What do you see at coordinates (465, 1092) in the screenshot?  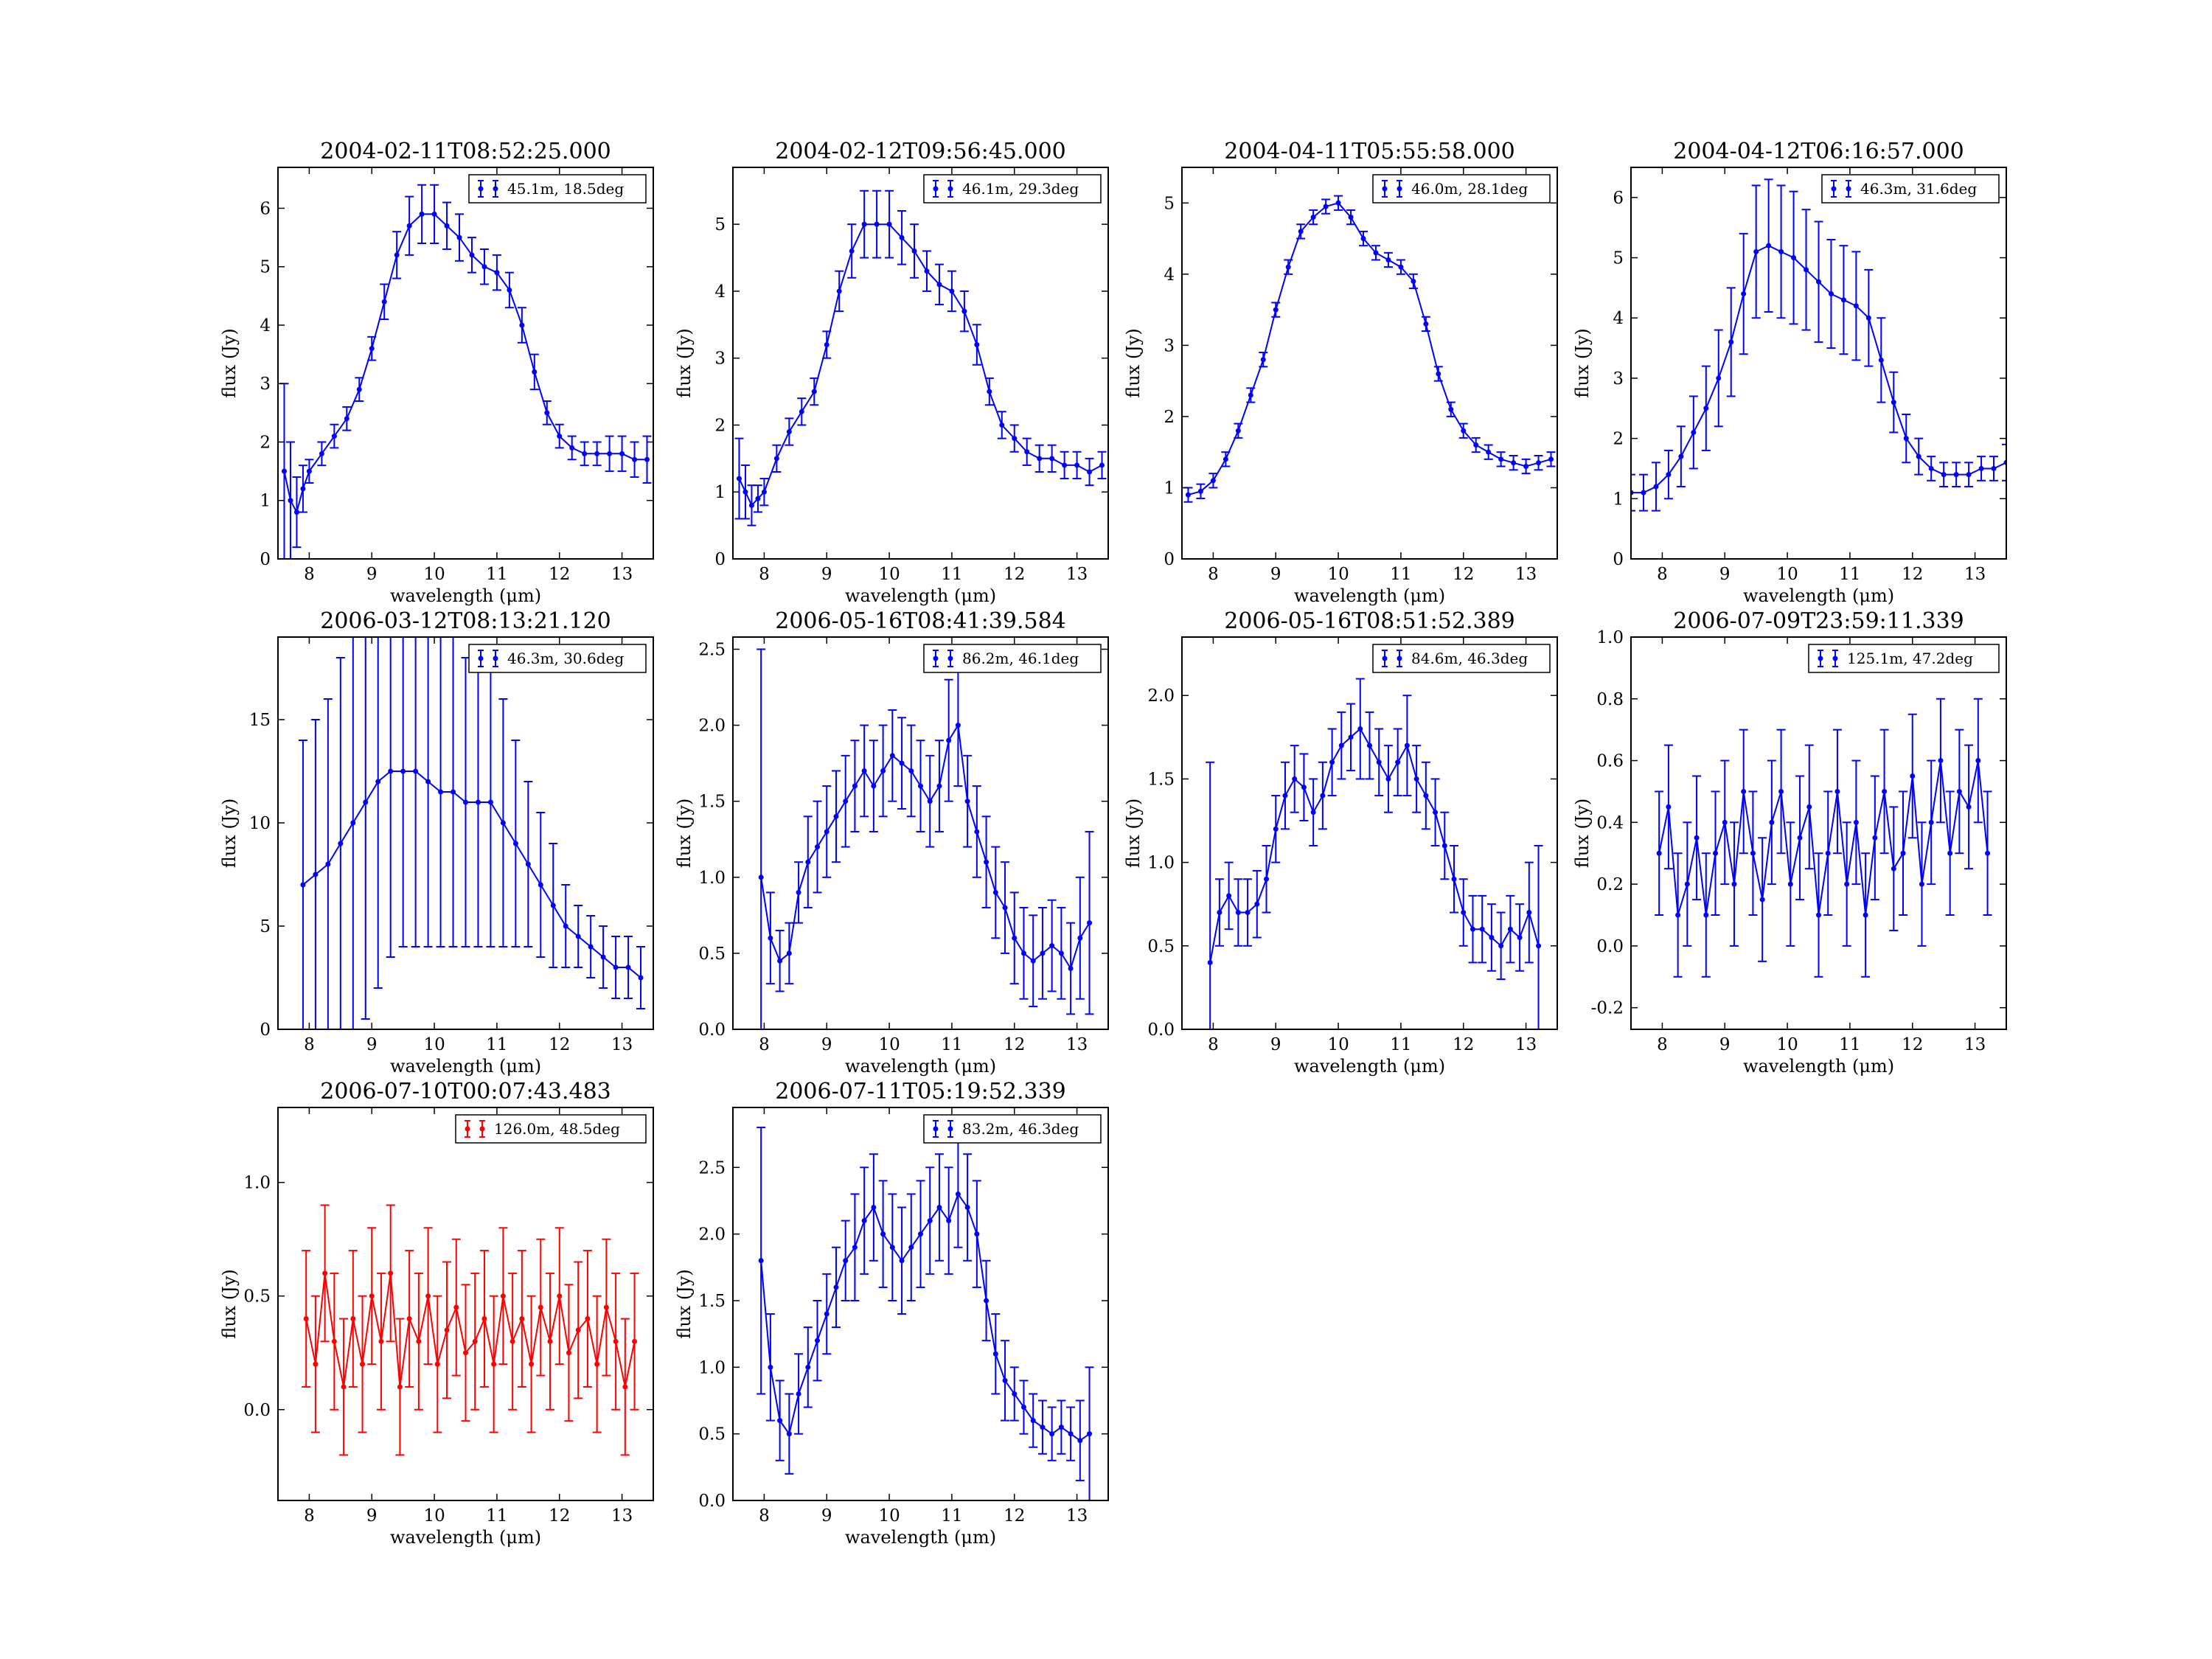 I see `panel-title: 2006-07-10T00:07:43.483` at bounding box center [465, 1092].